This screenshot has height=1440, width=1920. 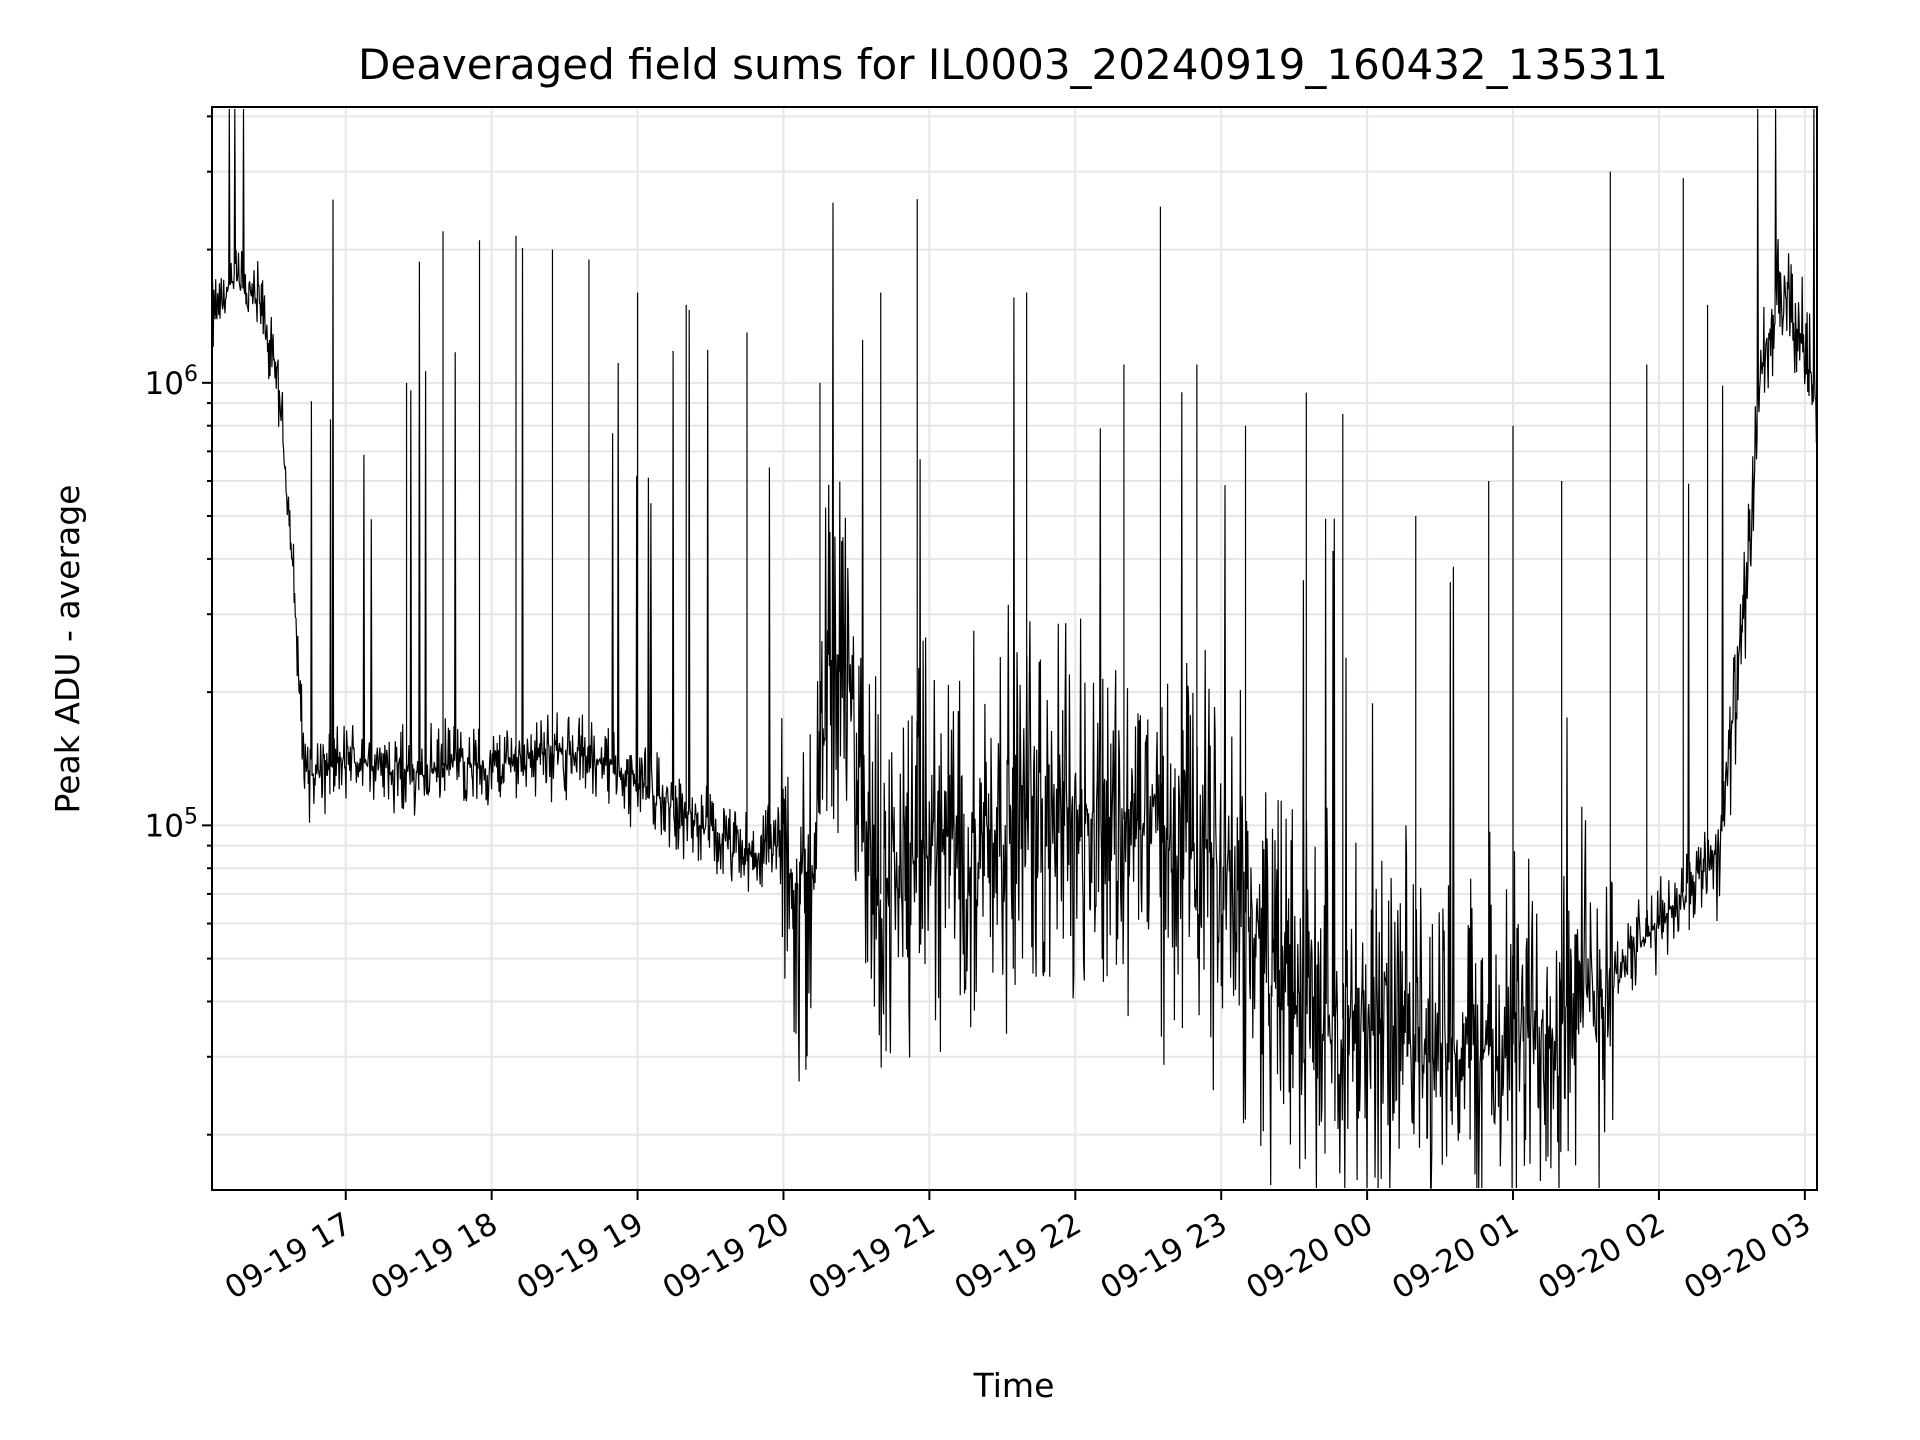 I want to click on y-axis-label: Peak ADU - average, so click(x=67, y=649).